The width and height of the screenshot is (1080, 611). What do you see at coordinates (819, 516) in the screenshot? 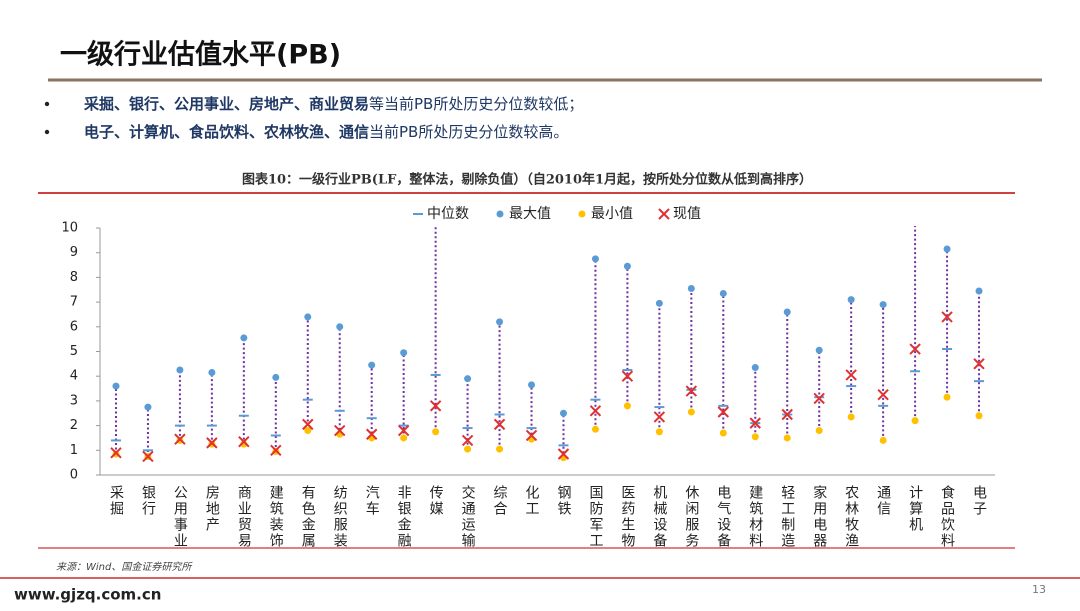
I see `x-tick-label: 家用电器` at bounding box center [819, 516].